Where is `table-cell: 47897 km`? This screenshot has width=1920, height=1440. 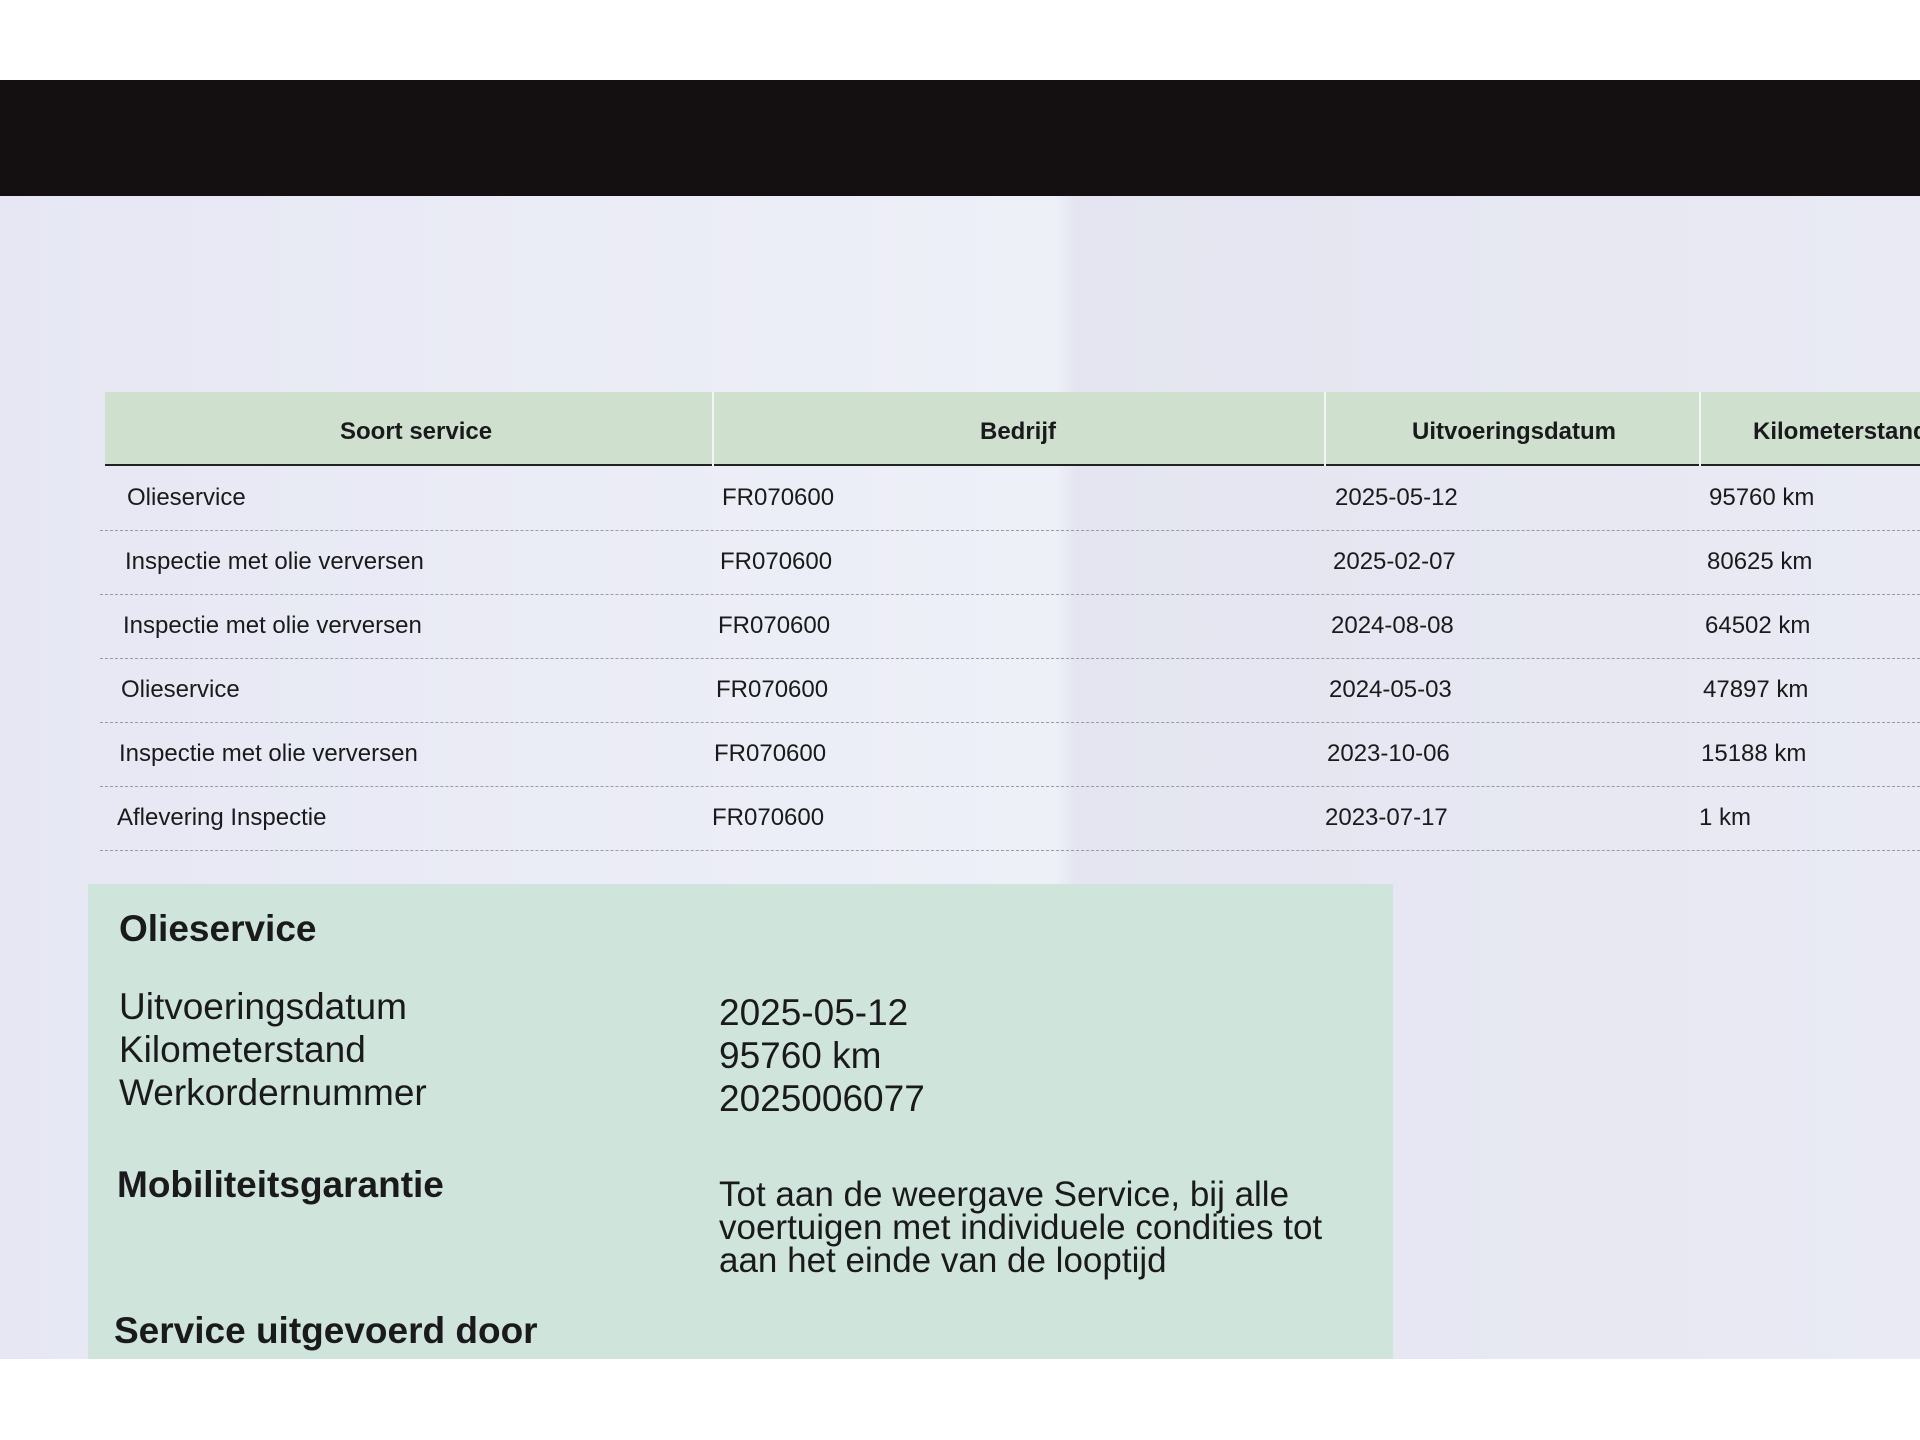 table-cell: 47897 km is located at coordinates (1756, 689).